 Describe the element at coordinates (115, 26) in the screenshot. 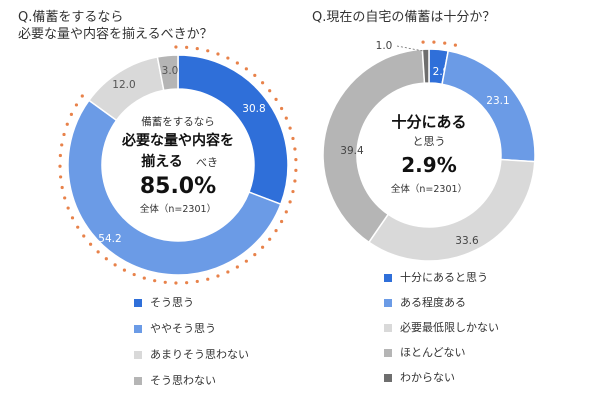

I see `chart1-title: Q.備蓄をするなら 必要な量や内容を揃えるべきか？` at that location.